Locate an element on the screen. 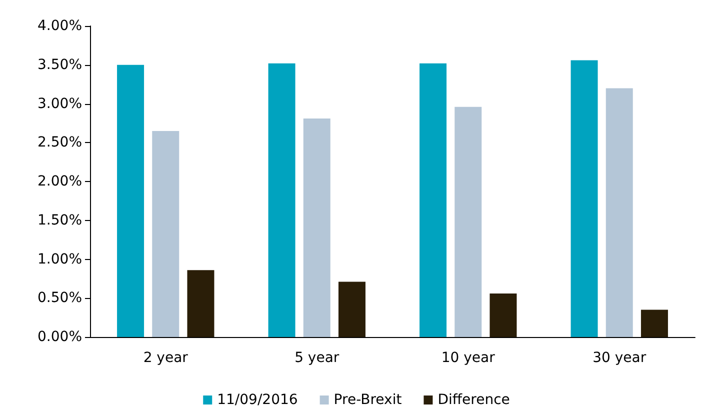 Image resolution: width=713 pixels, height=420 pixels. y-tick-label: 0.50% is located at coordinates (60, 298).